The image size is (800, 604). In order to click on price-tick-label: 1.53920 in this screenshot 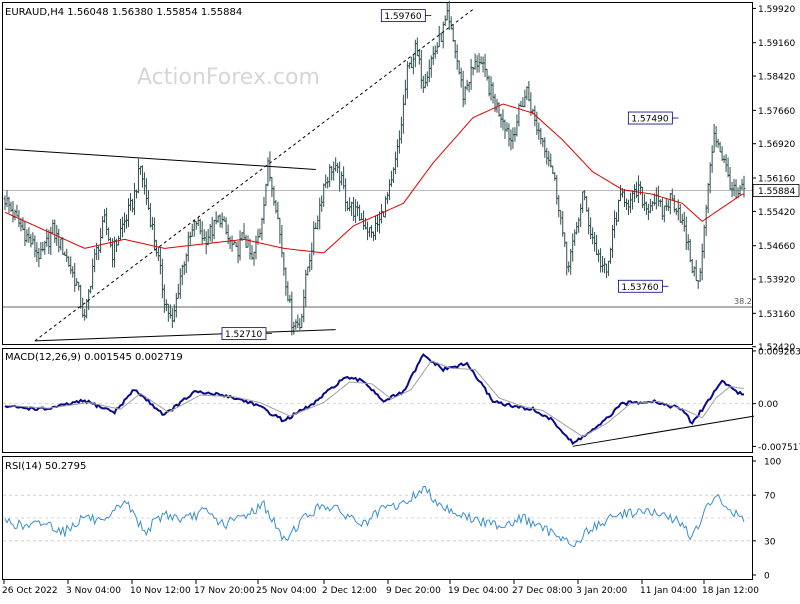, I will do `click(776, 281)`.